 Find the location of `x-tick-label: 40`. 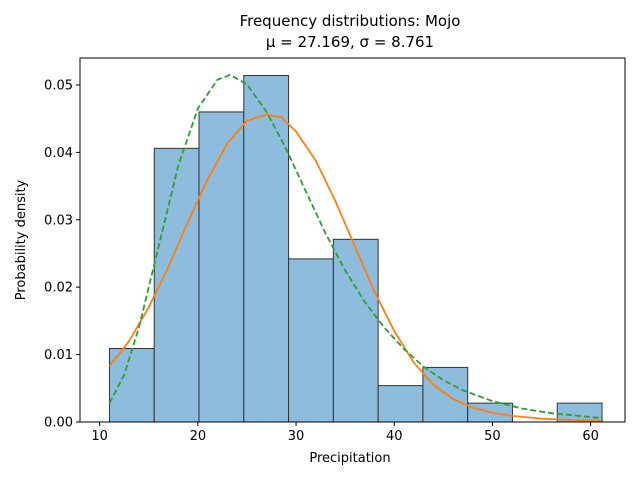

x-tick-label: 40 is located at coordinates (394, 436).